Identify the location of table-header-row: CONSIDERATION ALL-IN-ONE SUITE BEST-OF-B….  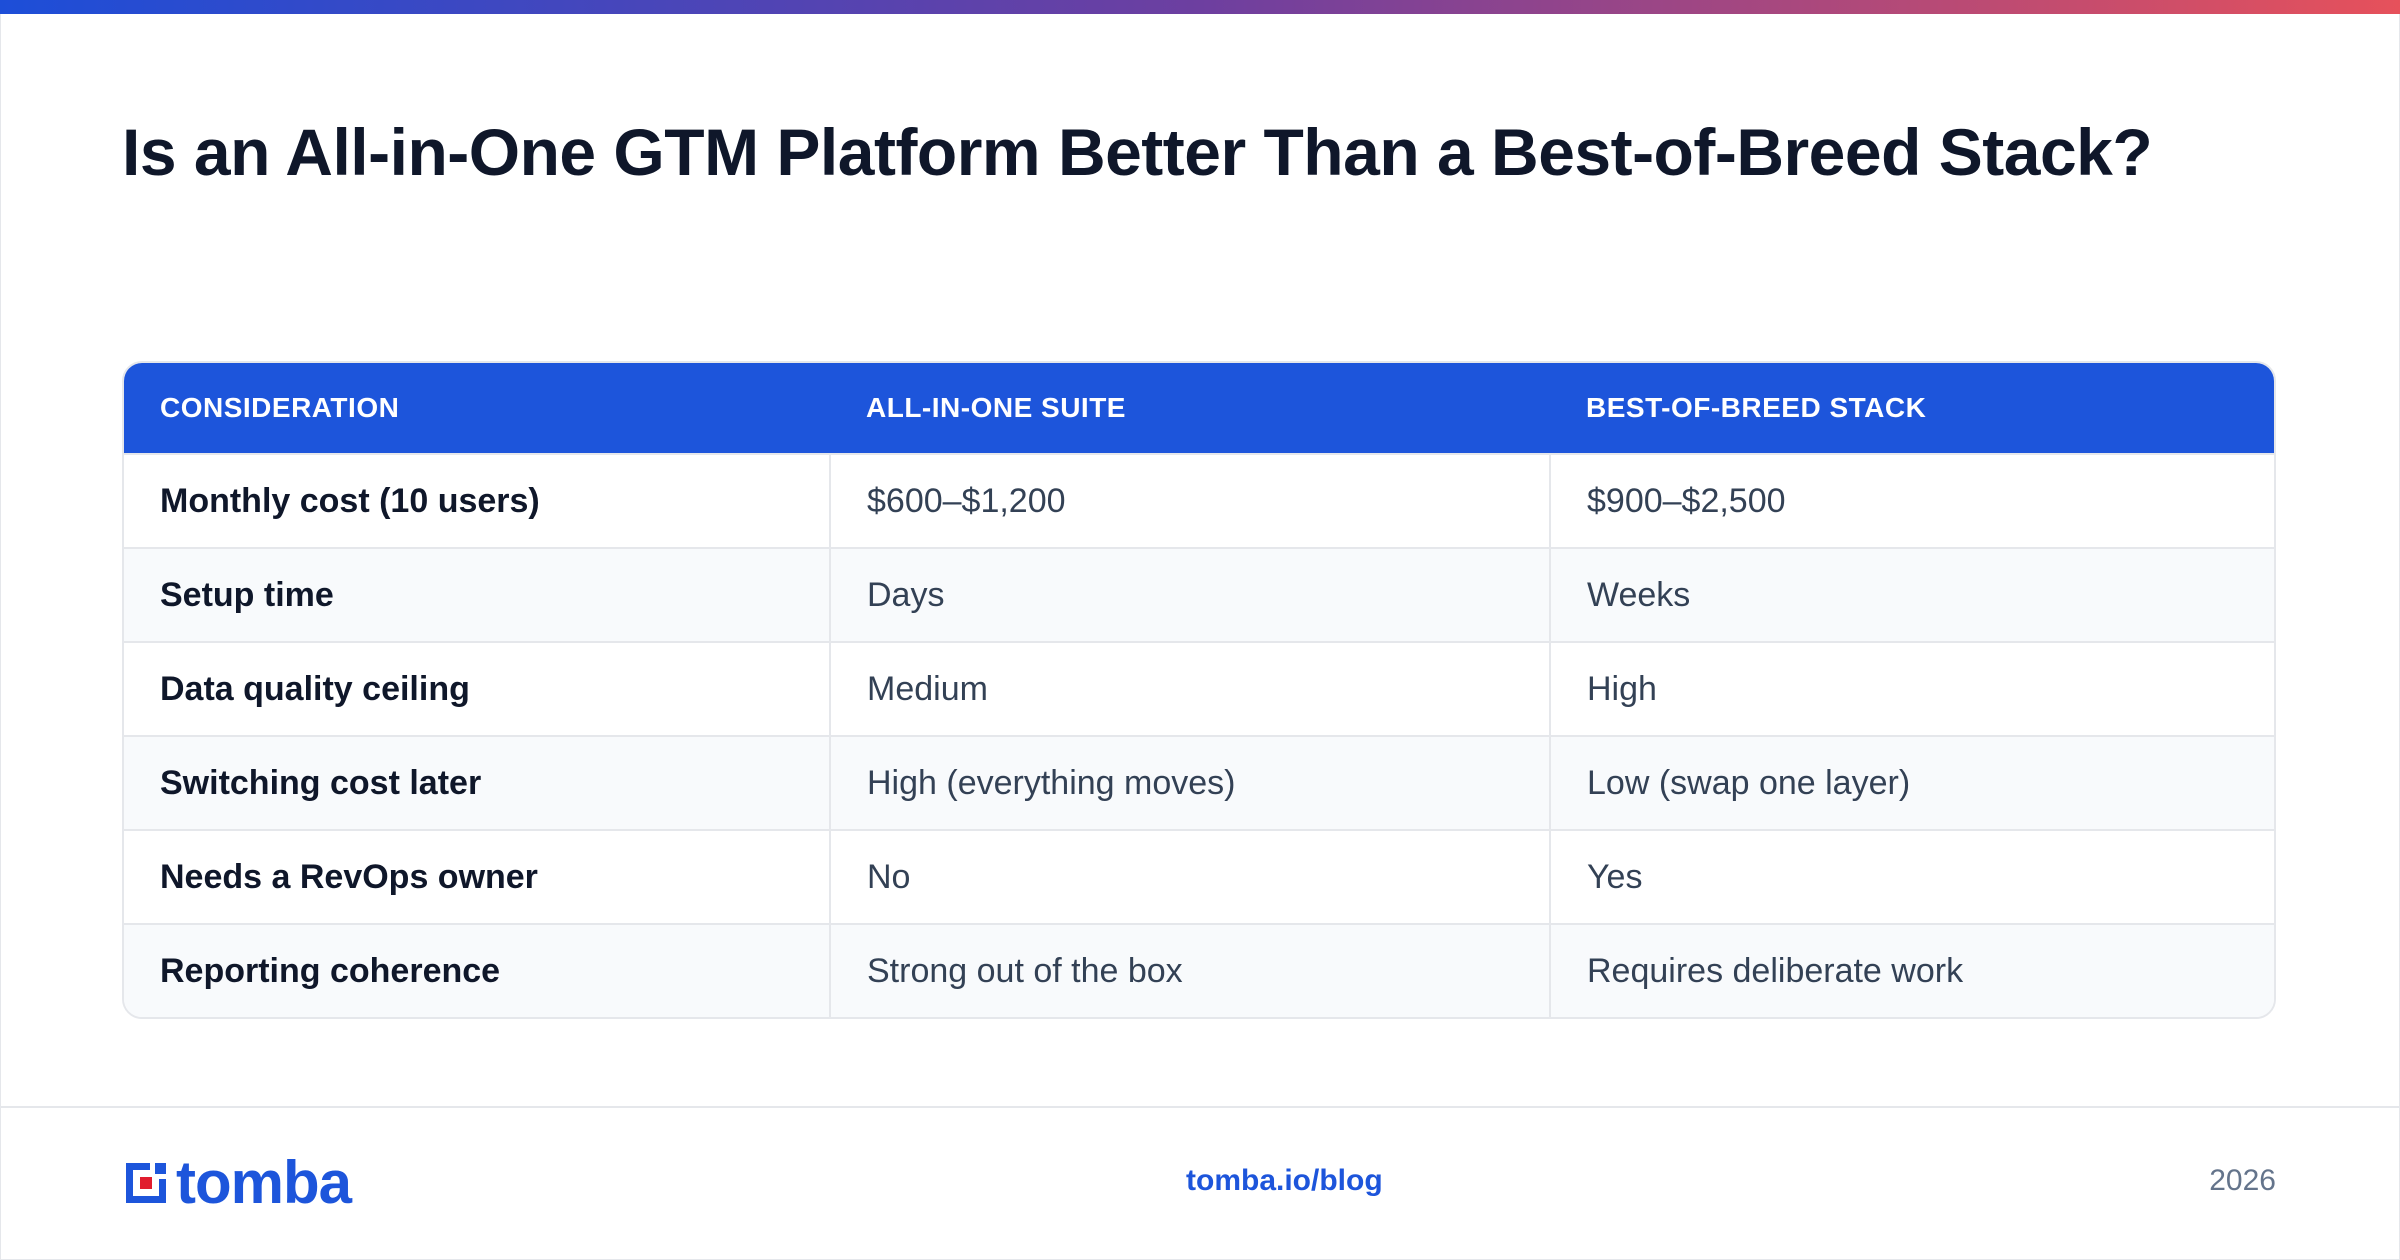
(1199, 408).